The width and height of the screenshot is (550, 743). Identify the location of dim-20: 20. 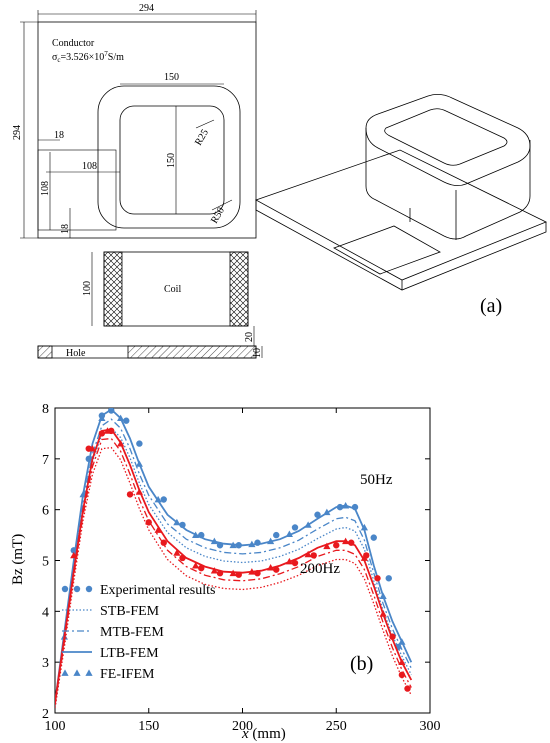
(249, 337).